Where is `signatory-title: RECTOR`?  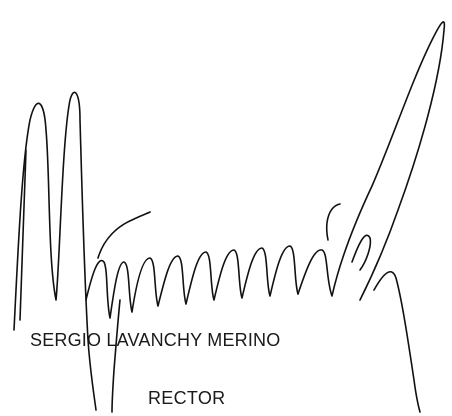
signatory-title: RECTOR is located at coordinates (187, 398).